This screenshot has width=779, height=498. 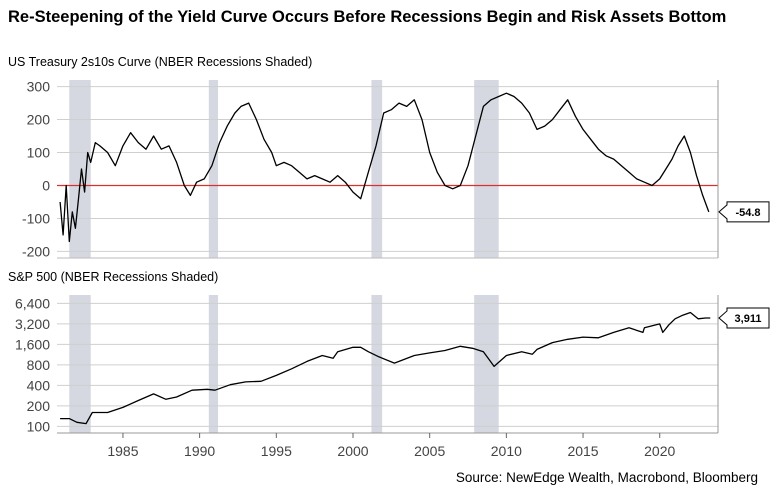 What do you see at coordinates (32, 324) in the screenshot?
I see `bot-y-tick-label: 3,200` at bounding box center [32, 324].